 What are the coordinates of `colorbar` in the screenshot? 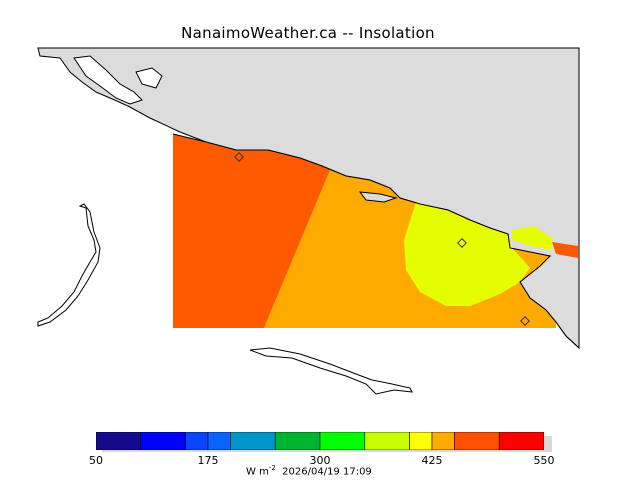 It's located at (320, 441).